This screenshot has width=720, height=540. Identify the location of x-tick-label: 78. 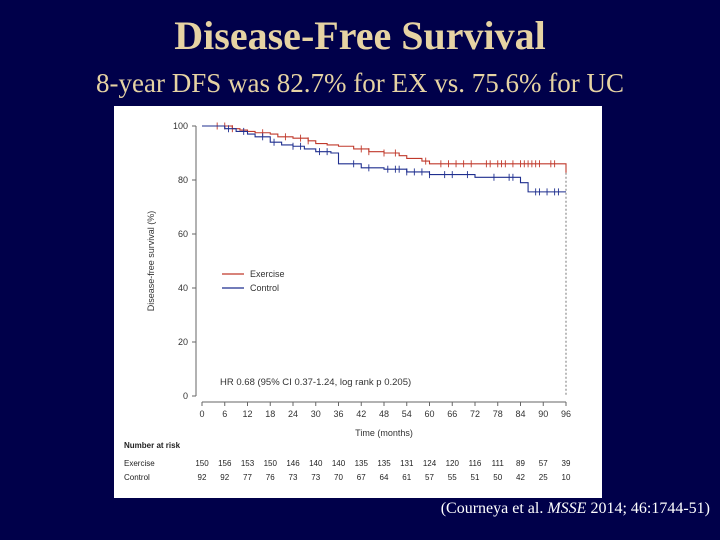
(498, 414).